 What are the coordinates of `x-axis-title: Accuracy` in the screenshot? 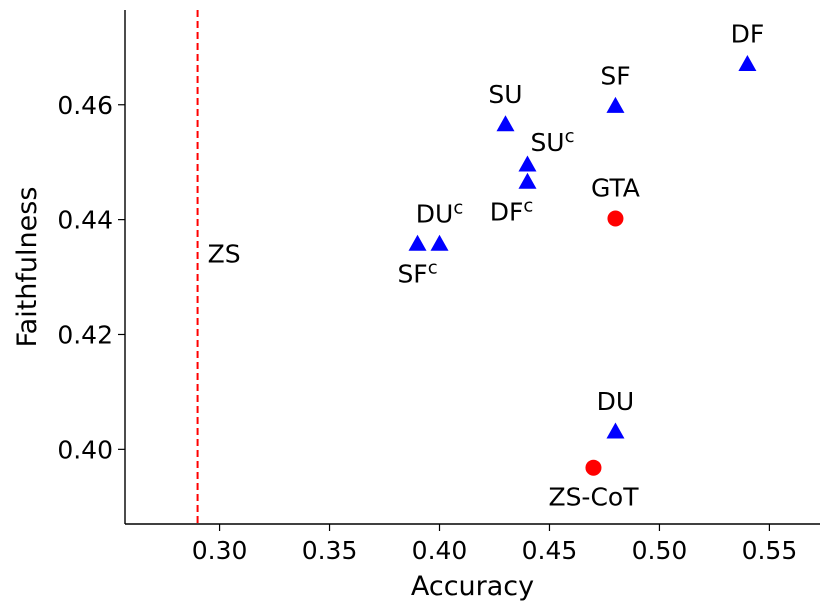 It's located at (472, 586).